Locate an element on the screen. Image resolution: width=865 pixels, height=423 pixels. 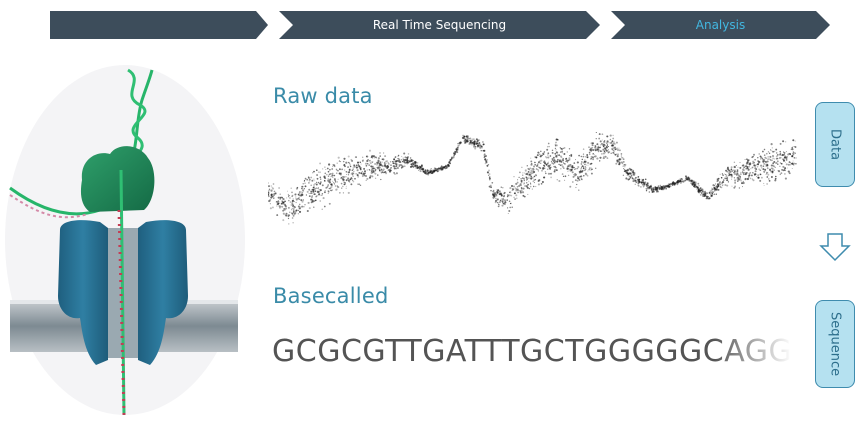
step-3-chevron is located at coordinates (720, 25).